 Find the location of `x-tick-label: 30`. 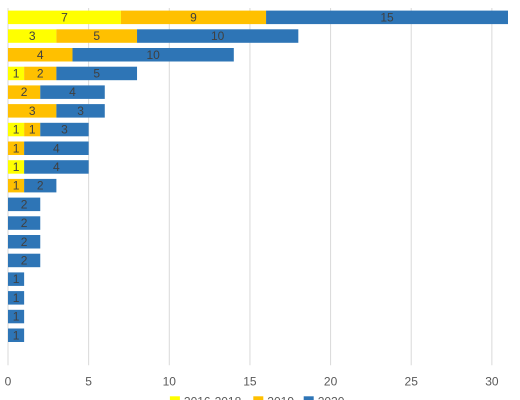

x-tick-label: 30 is located at coordinates (492, 381).